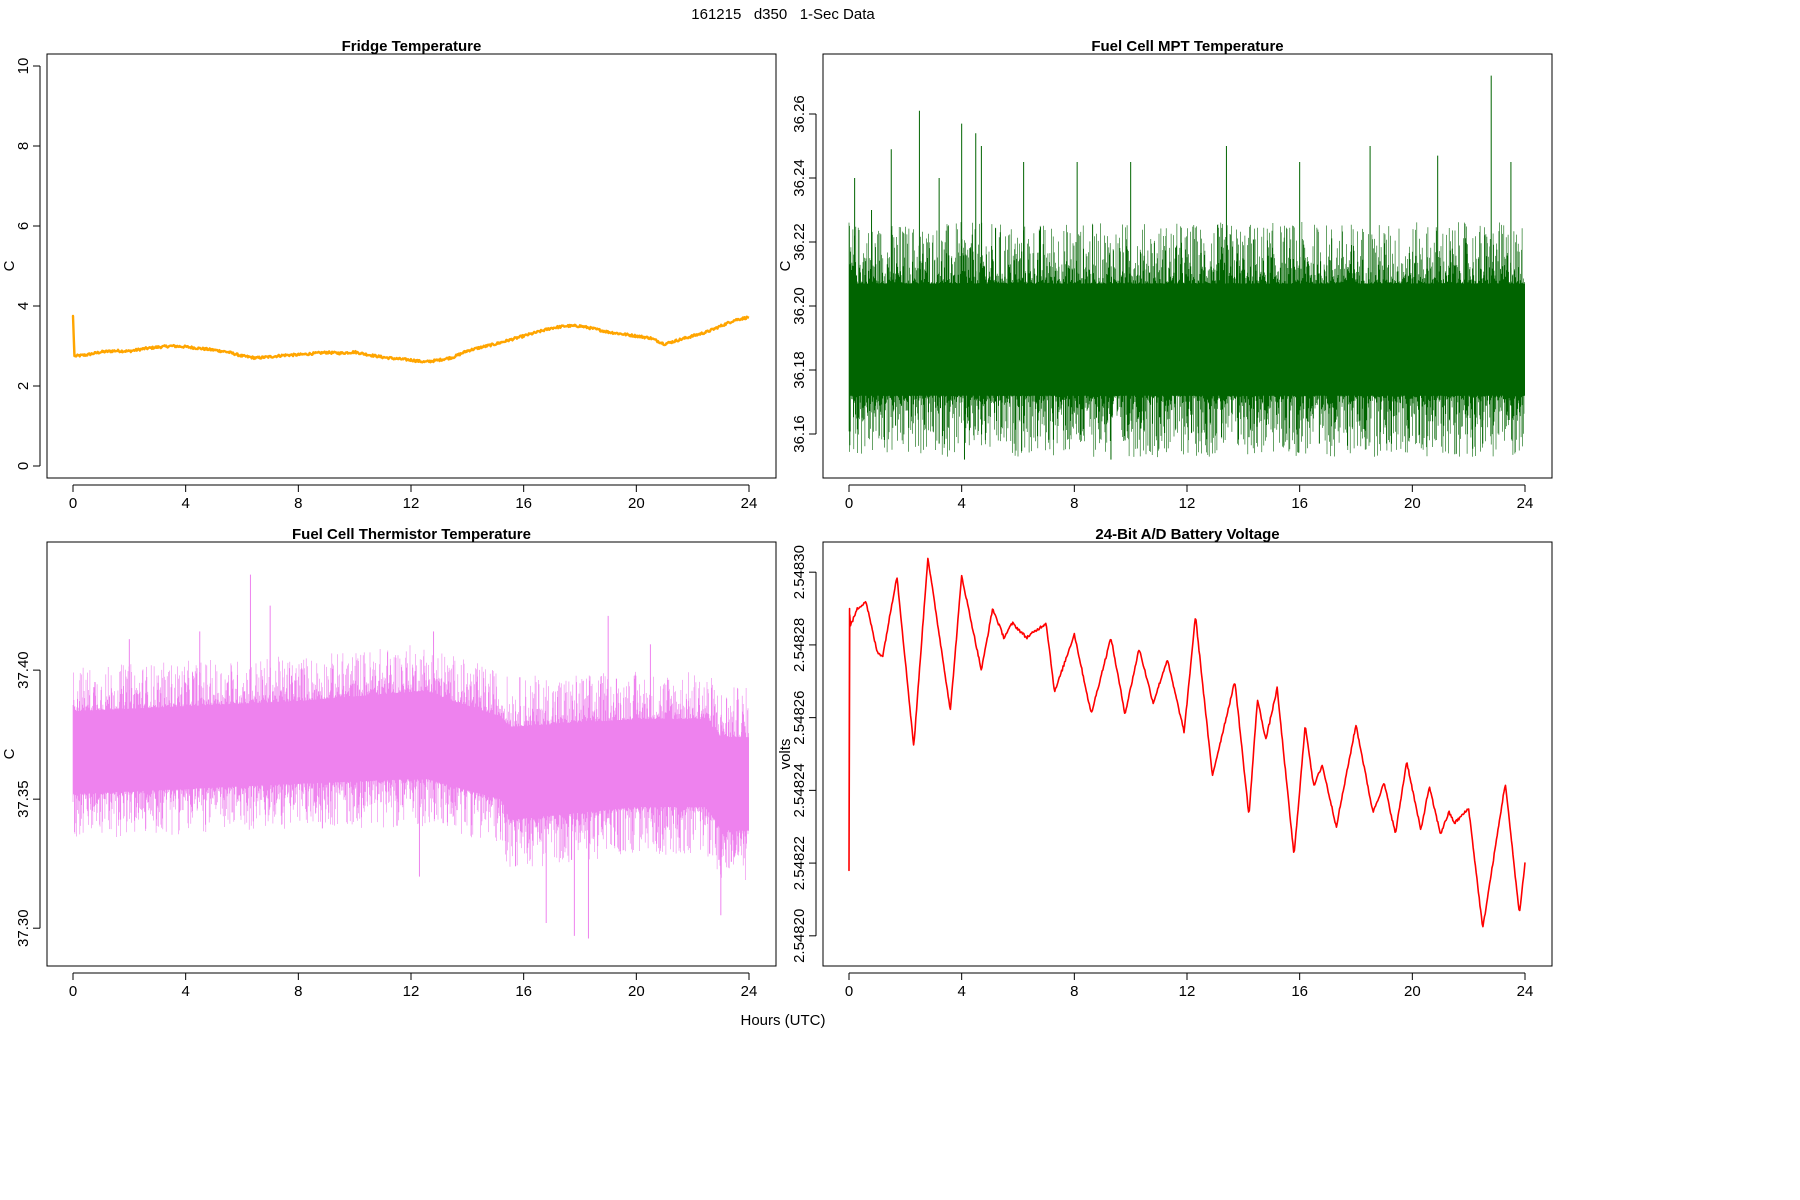 The image size is (1800, 1200). What do you see at coordinates (1187, 46) in the screenshot?
I see `panel-title: Fuel Cell MPT Temperature` at bounding box center [1187, 46].